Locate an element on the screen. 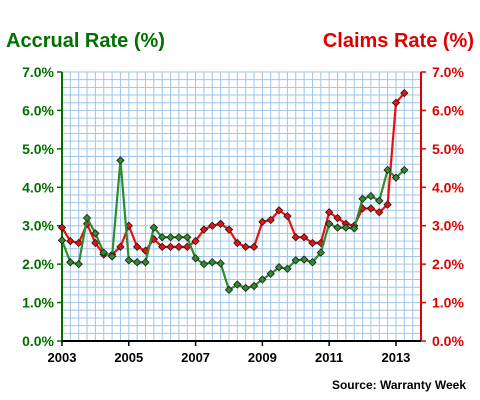 The height and width of the screenshot is (400, 480). x-tick-label: 2013 is located at coordinates (395, 357).